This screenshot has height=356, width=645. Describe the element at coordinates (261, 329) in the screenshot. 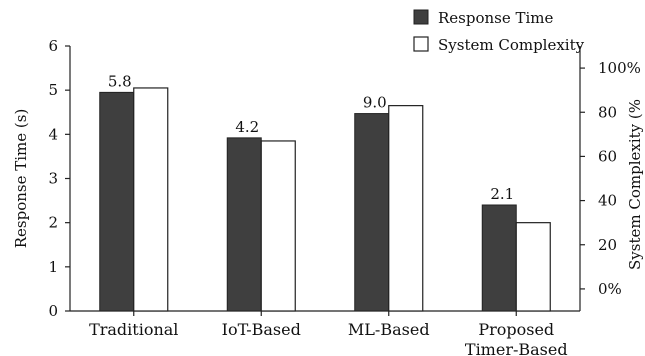

I see `x-category-label: IoT-Based` at that location.